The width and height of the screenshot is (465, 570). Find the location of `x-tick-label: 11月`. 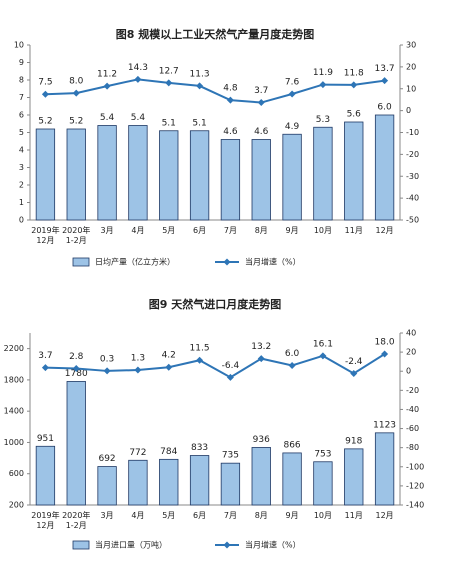

x-tick-label: 11月 is located at coordinates (354, 230).